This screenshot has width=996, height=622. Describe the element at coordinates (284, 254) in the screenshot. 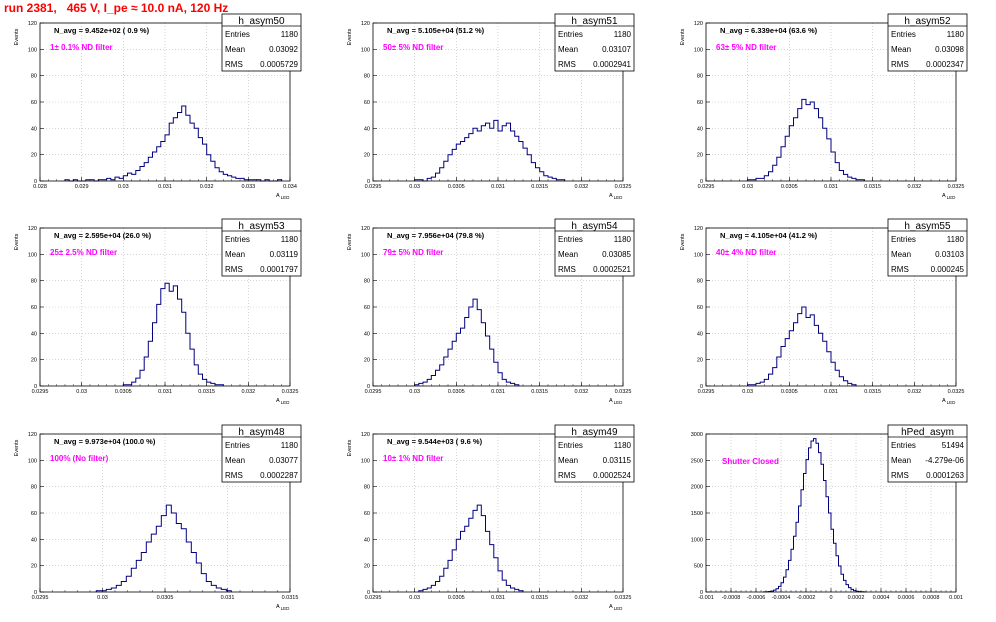

I see `stats-value: 0.03119` at that location.